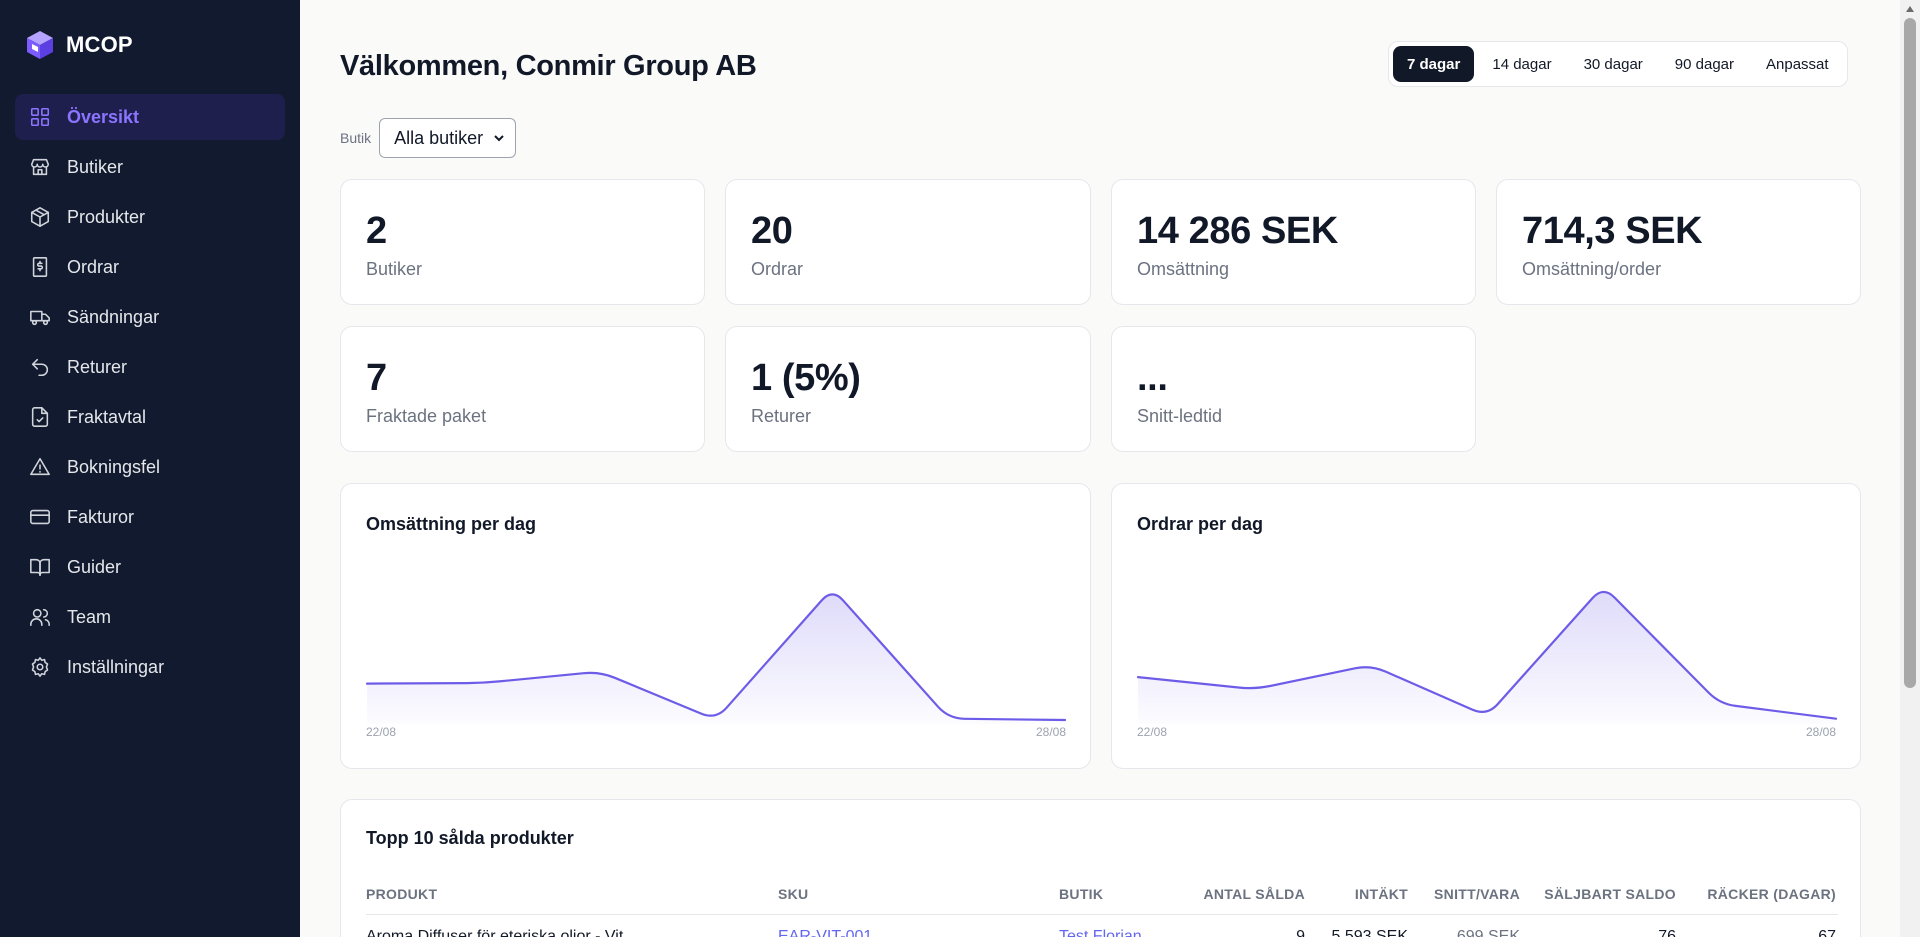  I want to click on sidebar-item-fakturor: Fakturor, so click(150, 517).